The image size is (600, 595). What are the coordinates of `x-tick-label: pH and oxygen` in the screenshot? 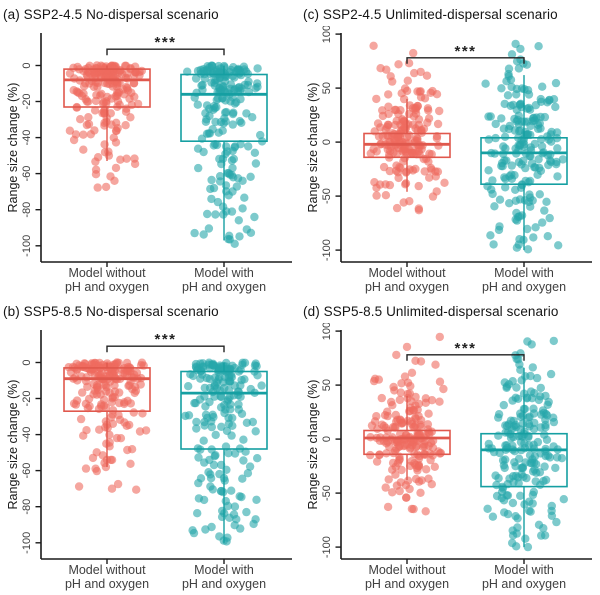 It's located at (224, 287).